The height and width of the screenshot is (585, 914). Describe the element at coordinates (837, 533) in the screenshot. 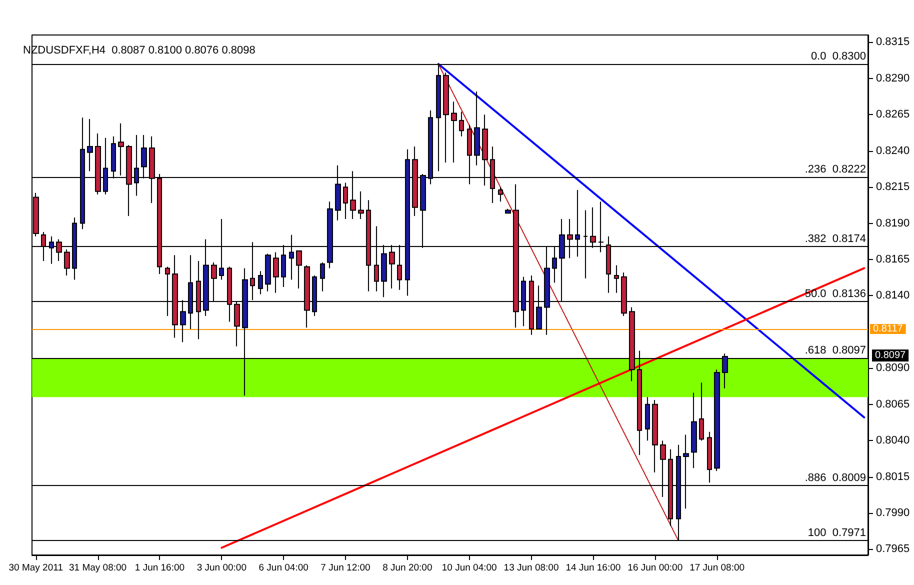

I see `ref-line-label: 100 0.7971` at that location.